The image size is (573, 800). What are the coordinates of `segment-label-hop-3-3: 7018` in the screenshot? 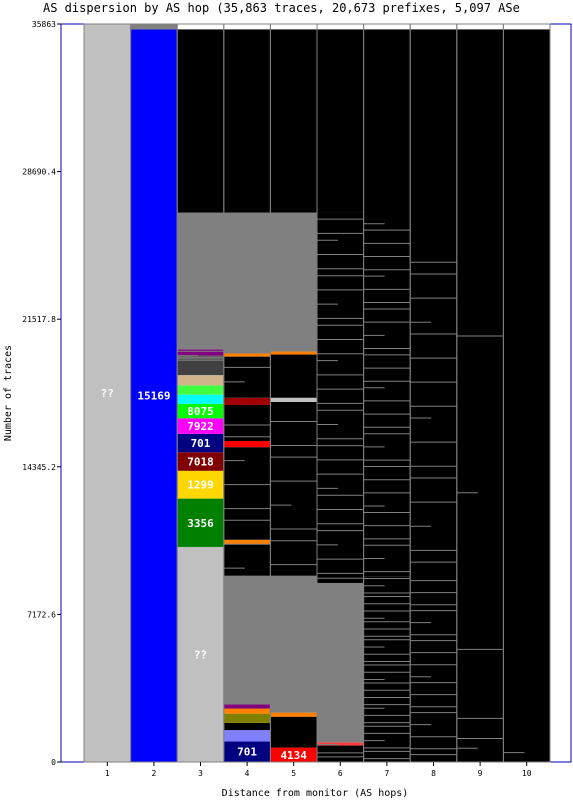 It's located at (200, 462).